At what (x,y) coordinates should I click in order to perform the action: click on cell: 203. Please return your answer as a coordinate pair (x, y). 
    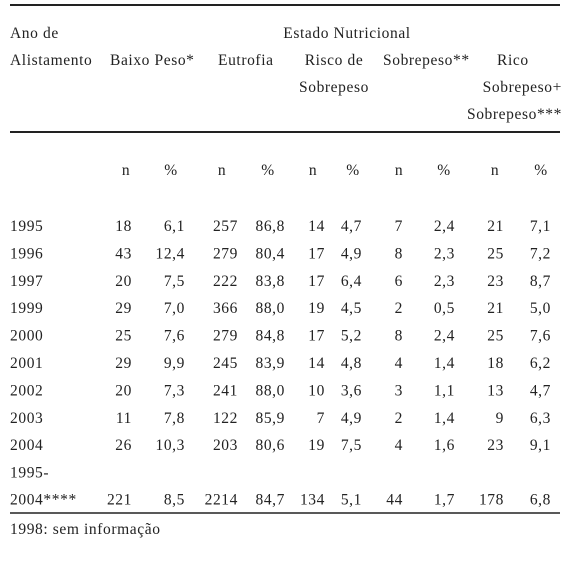
    Looking at the image, I should click on (225, 445).